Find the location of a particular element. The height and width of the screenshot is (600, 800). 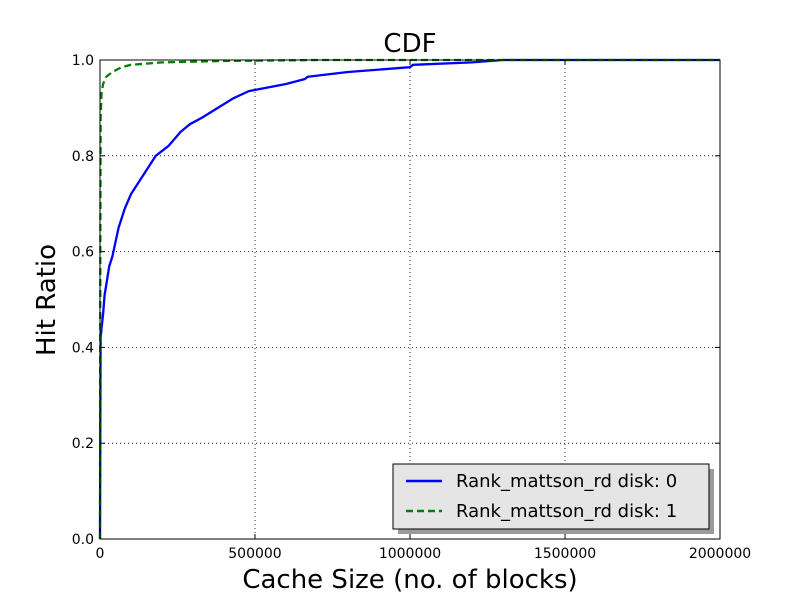

y-tick-label: 0.0 is located at coordinates (83, 540).